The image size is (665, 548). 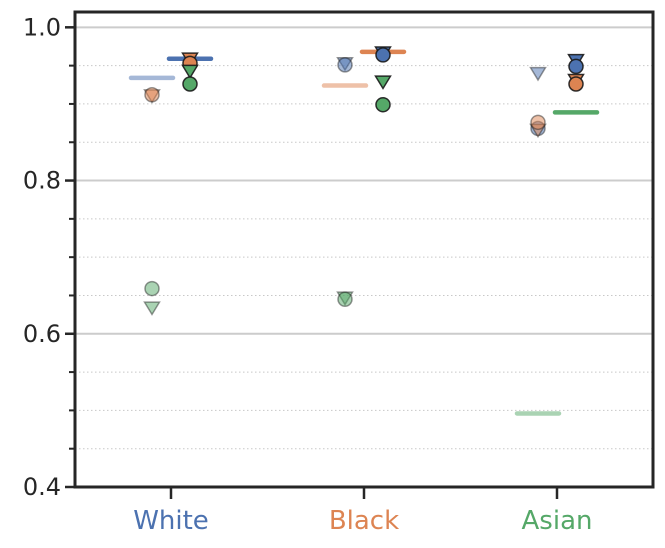 What do you see at coordinates (557, 521) in the screenshot?
I see `x-category-label: Asian` at bounding box center [557, 521].